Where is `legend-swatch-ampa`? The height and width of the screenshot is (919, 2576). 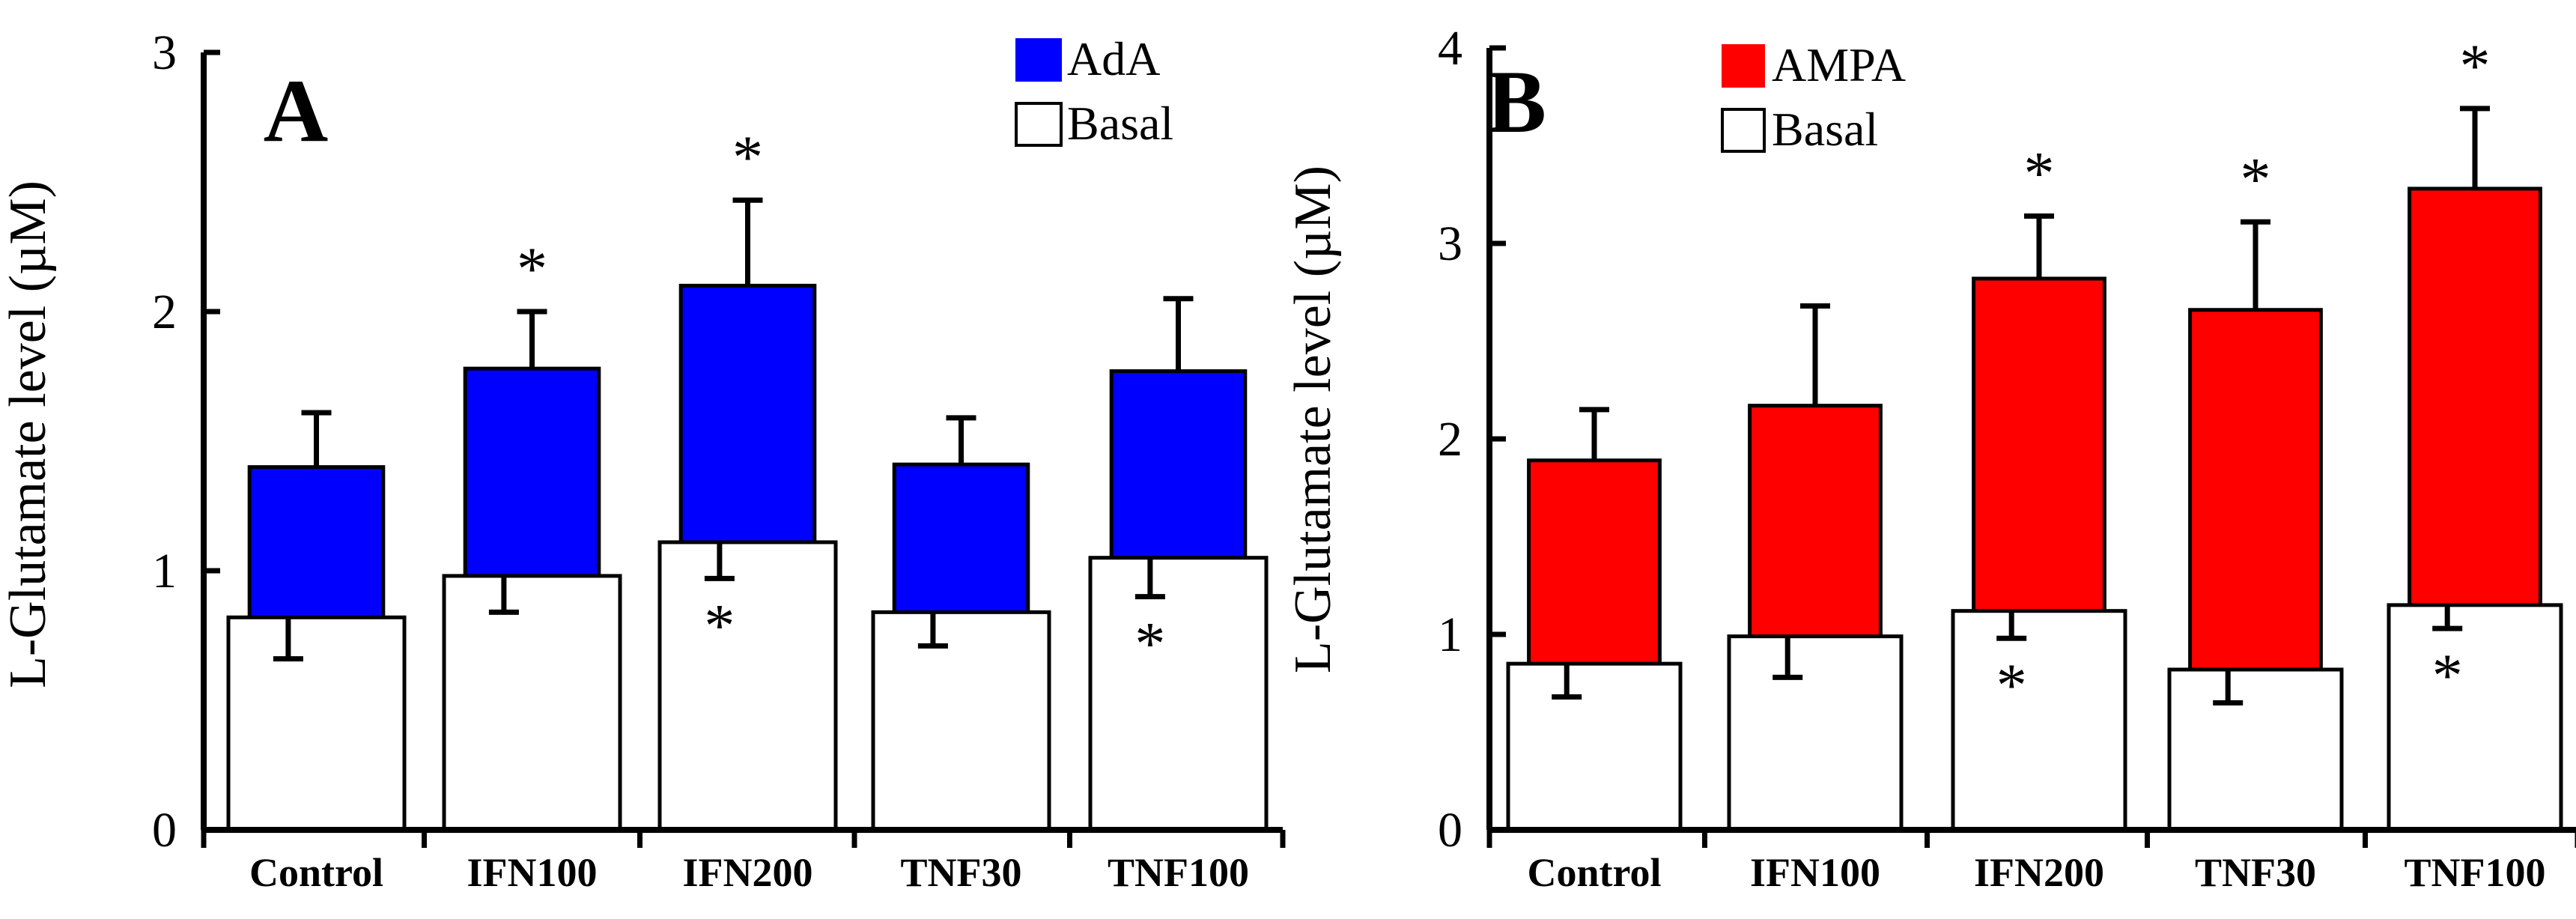
legend-swatch-ampa is located at coordinates (1743, 66).